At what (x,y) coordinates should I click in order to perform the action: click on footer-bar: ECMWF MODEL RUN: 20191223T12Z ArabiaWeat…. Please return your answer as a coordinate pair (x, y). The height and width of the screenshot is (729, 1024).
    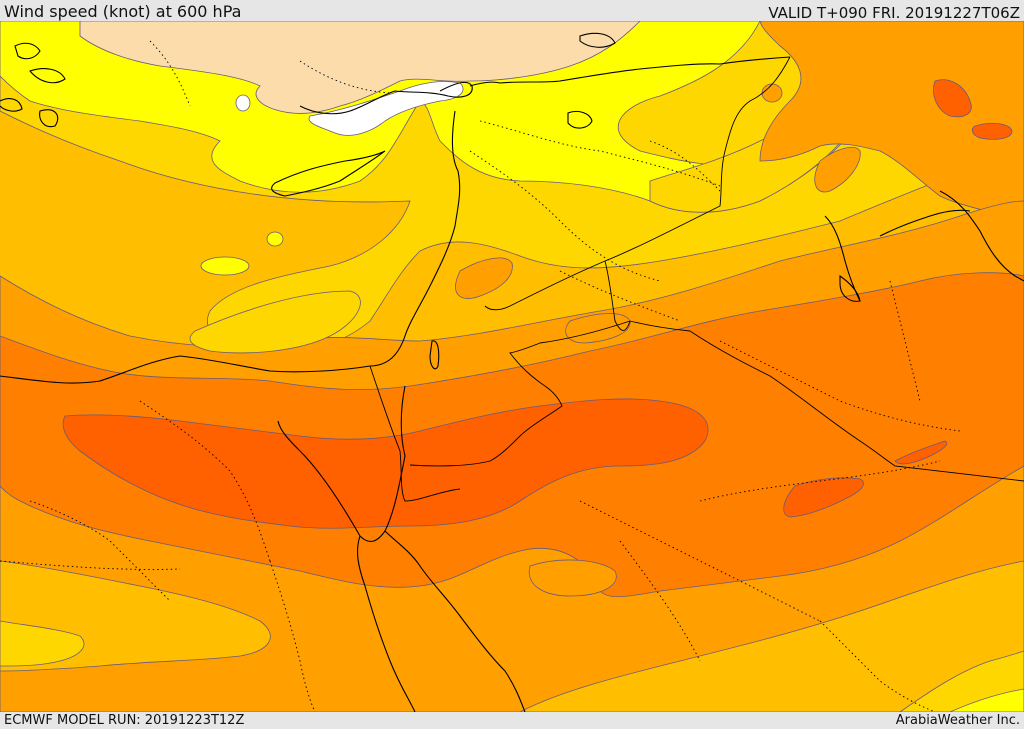
    Looking at the image, I should click on (512, 720).